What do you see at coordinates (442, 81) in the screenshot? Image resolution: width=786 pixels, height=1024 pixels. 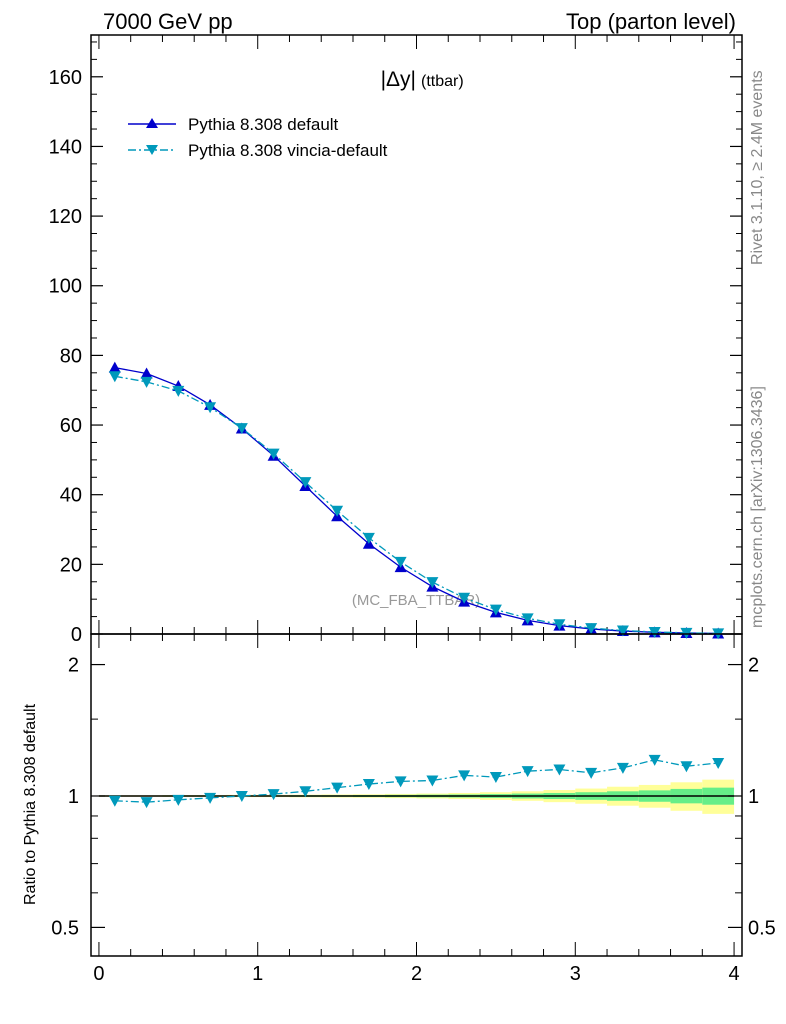 I see `plot-title-suffix: (ttbar)` at bounding box center [442, 81].